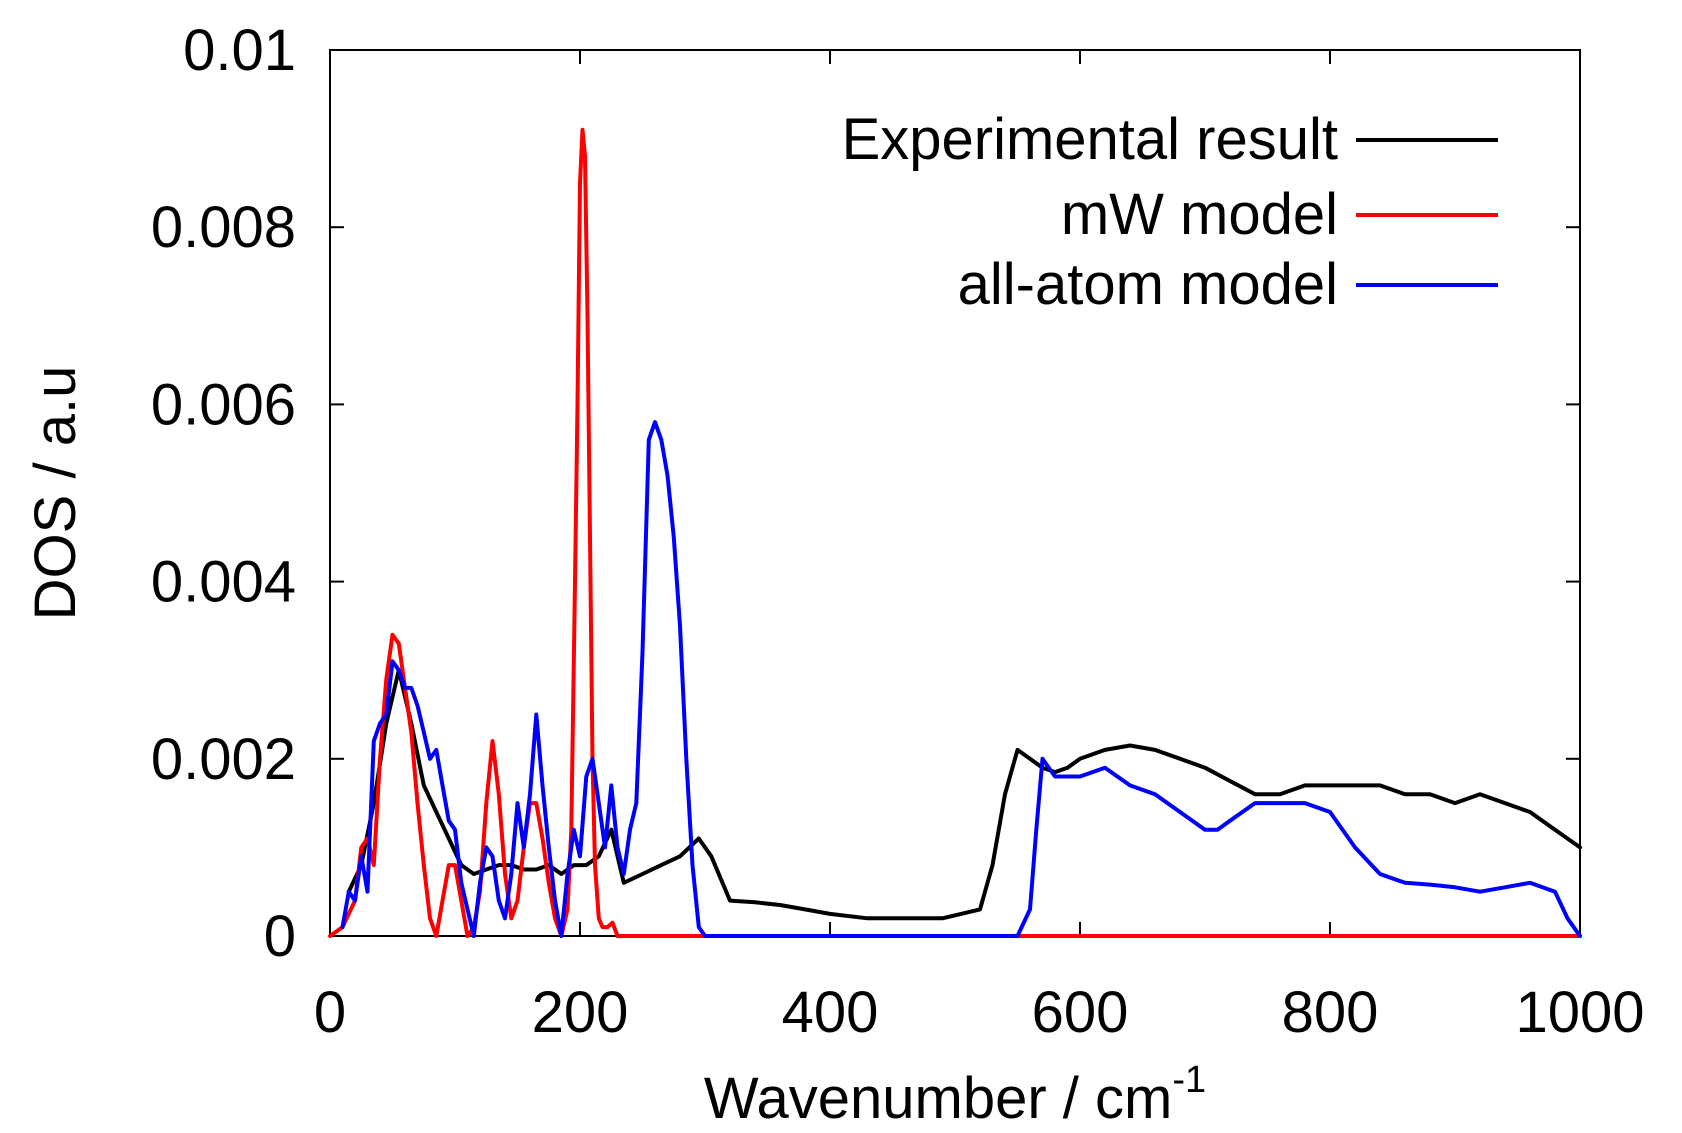  What do you see at coordinates (223, 404) in the screenshot?
I see `y-tick-label: 0.006` at bounding box center [223, 404].